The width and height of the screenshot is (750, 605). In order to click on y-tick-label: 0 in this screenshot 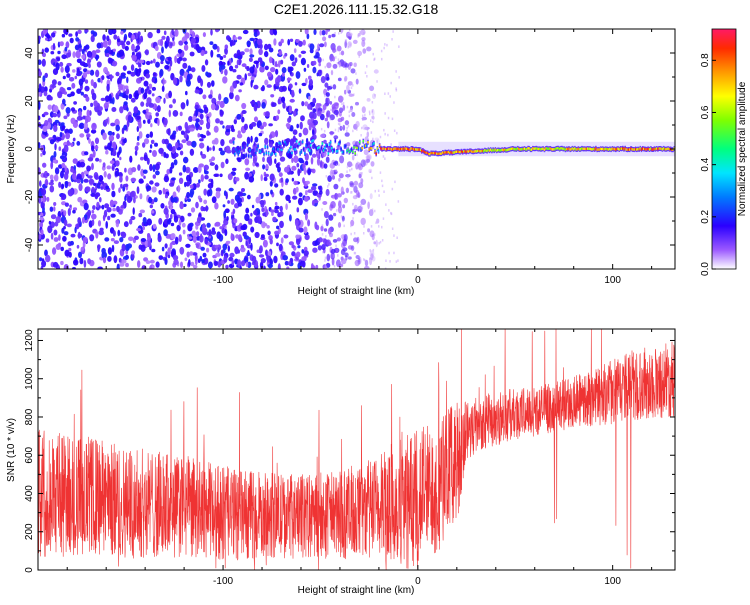, I will do `click(29, 570)`.